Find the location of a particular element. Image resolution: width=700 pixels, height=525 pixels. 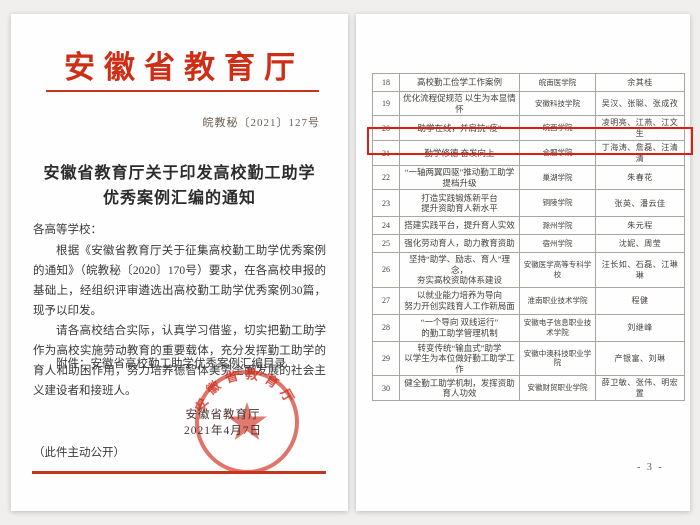

disclosure-note: （此件主动公开） is located at coordinates (79, 453).